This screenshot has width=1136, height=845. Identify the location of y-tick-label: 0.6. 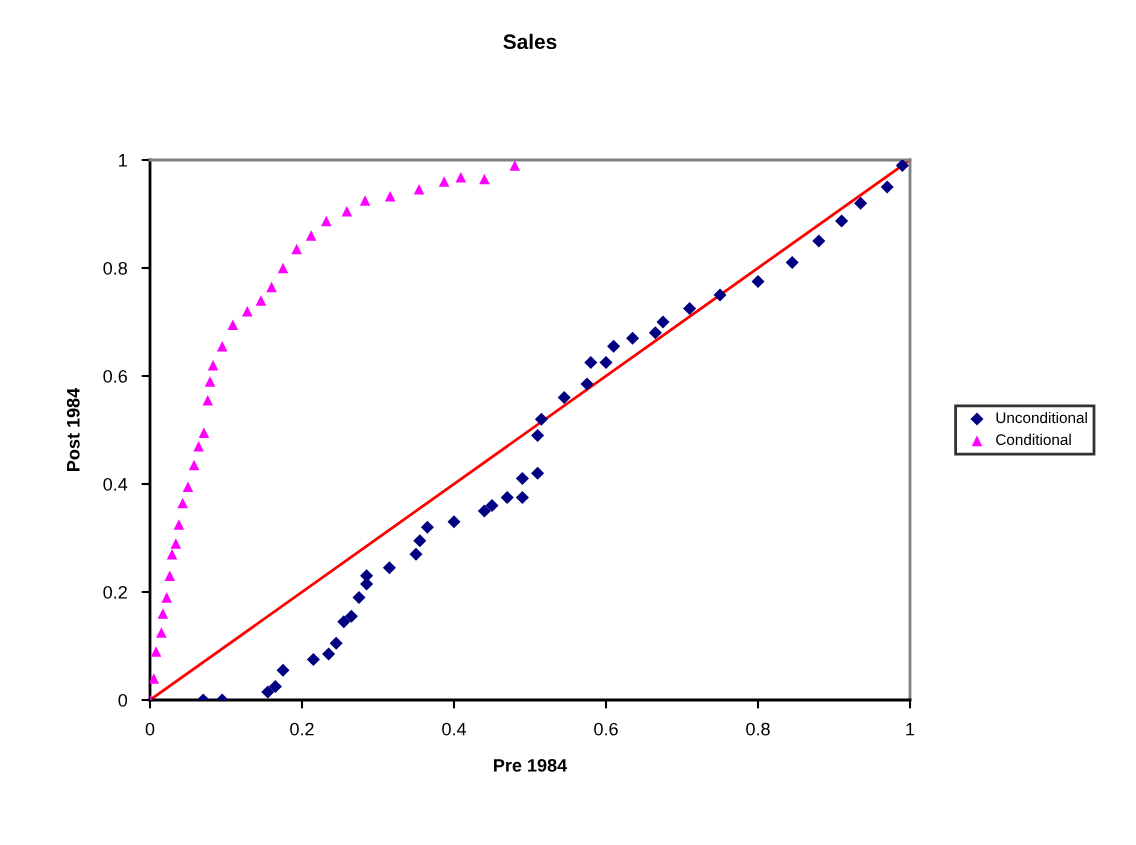
(115, 376).